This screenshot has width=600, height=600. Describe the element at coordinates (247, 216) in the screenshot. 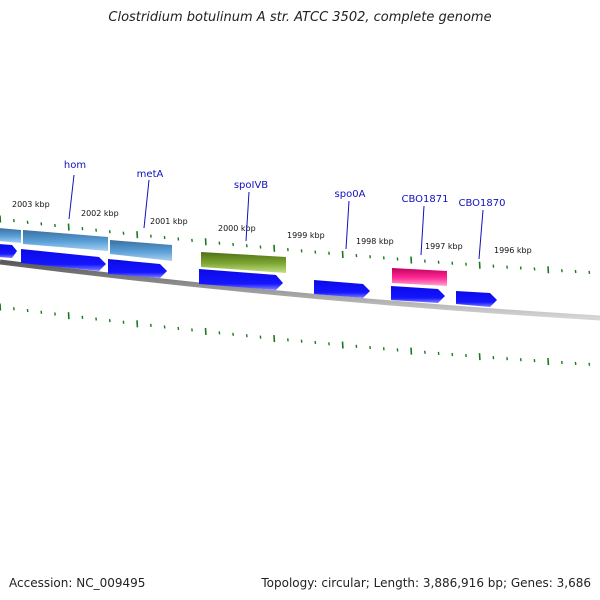

I see `leader-spoIVB` at that location.